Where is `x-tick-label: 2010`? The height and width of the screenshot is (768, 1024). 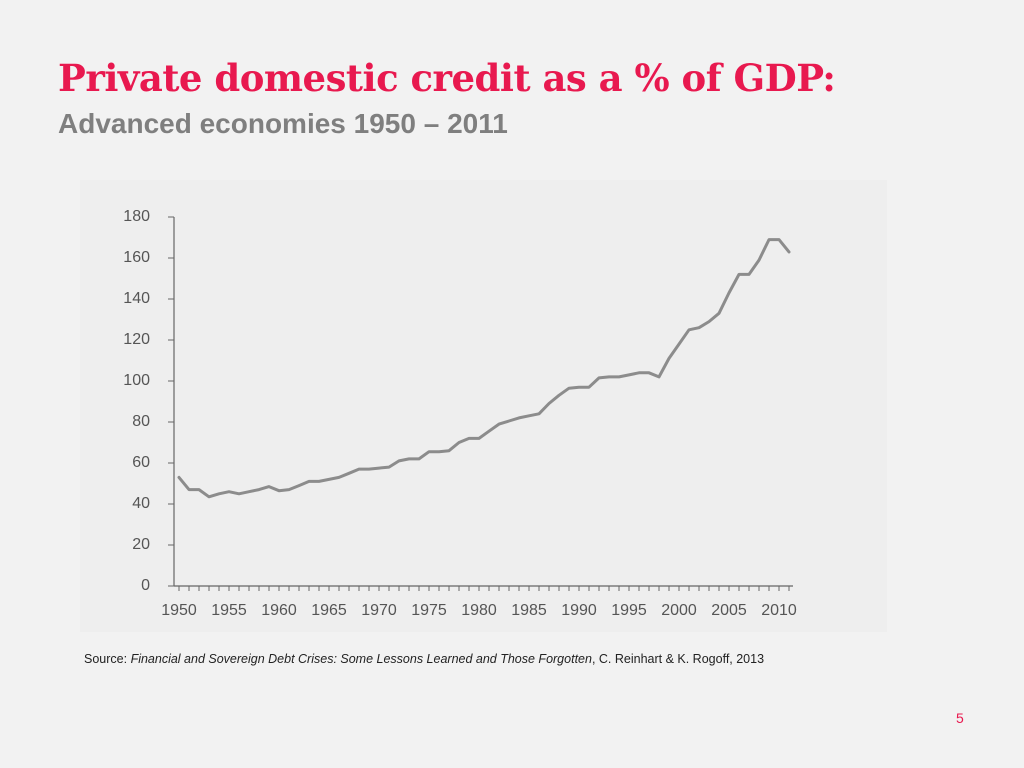 x-tick-label: 2010 is located at coordinates (779, 610).